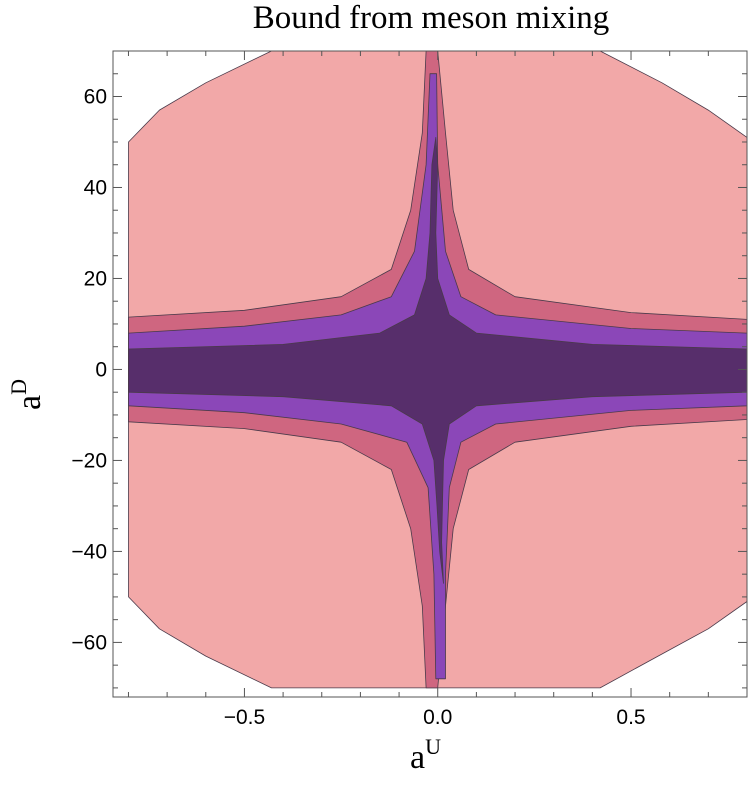 The width and height of the screenshot is (750, 787). I want to click on y-axis-label-group: aD, so click(27, 394).